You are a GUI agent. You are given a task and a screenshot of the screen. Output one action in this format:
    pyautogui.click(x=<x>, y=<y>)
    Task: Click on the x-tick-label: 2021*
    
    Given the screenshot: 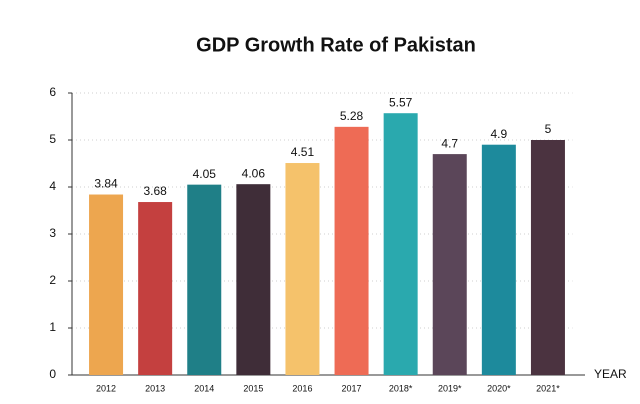 What is the action you would take?
    pyautogui.click(x=548, y=388)
    